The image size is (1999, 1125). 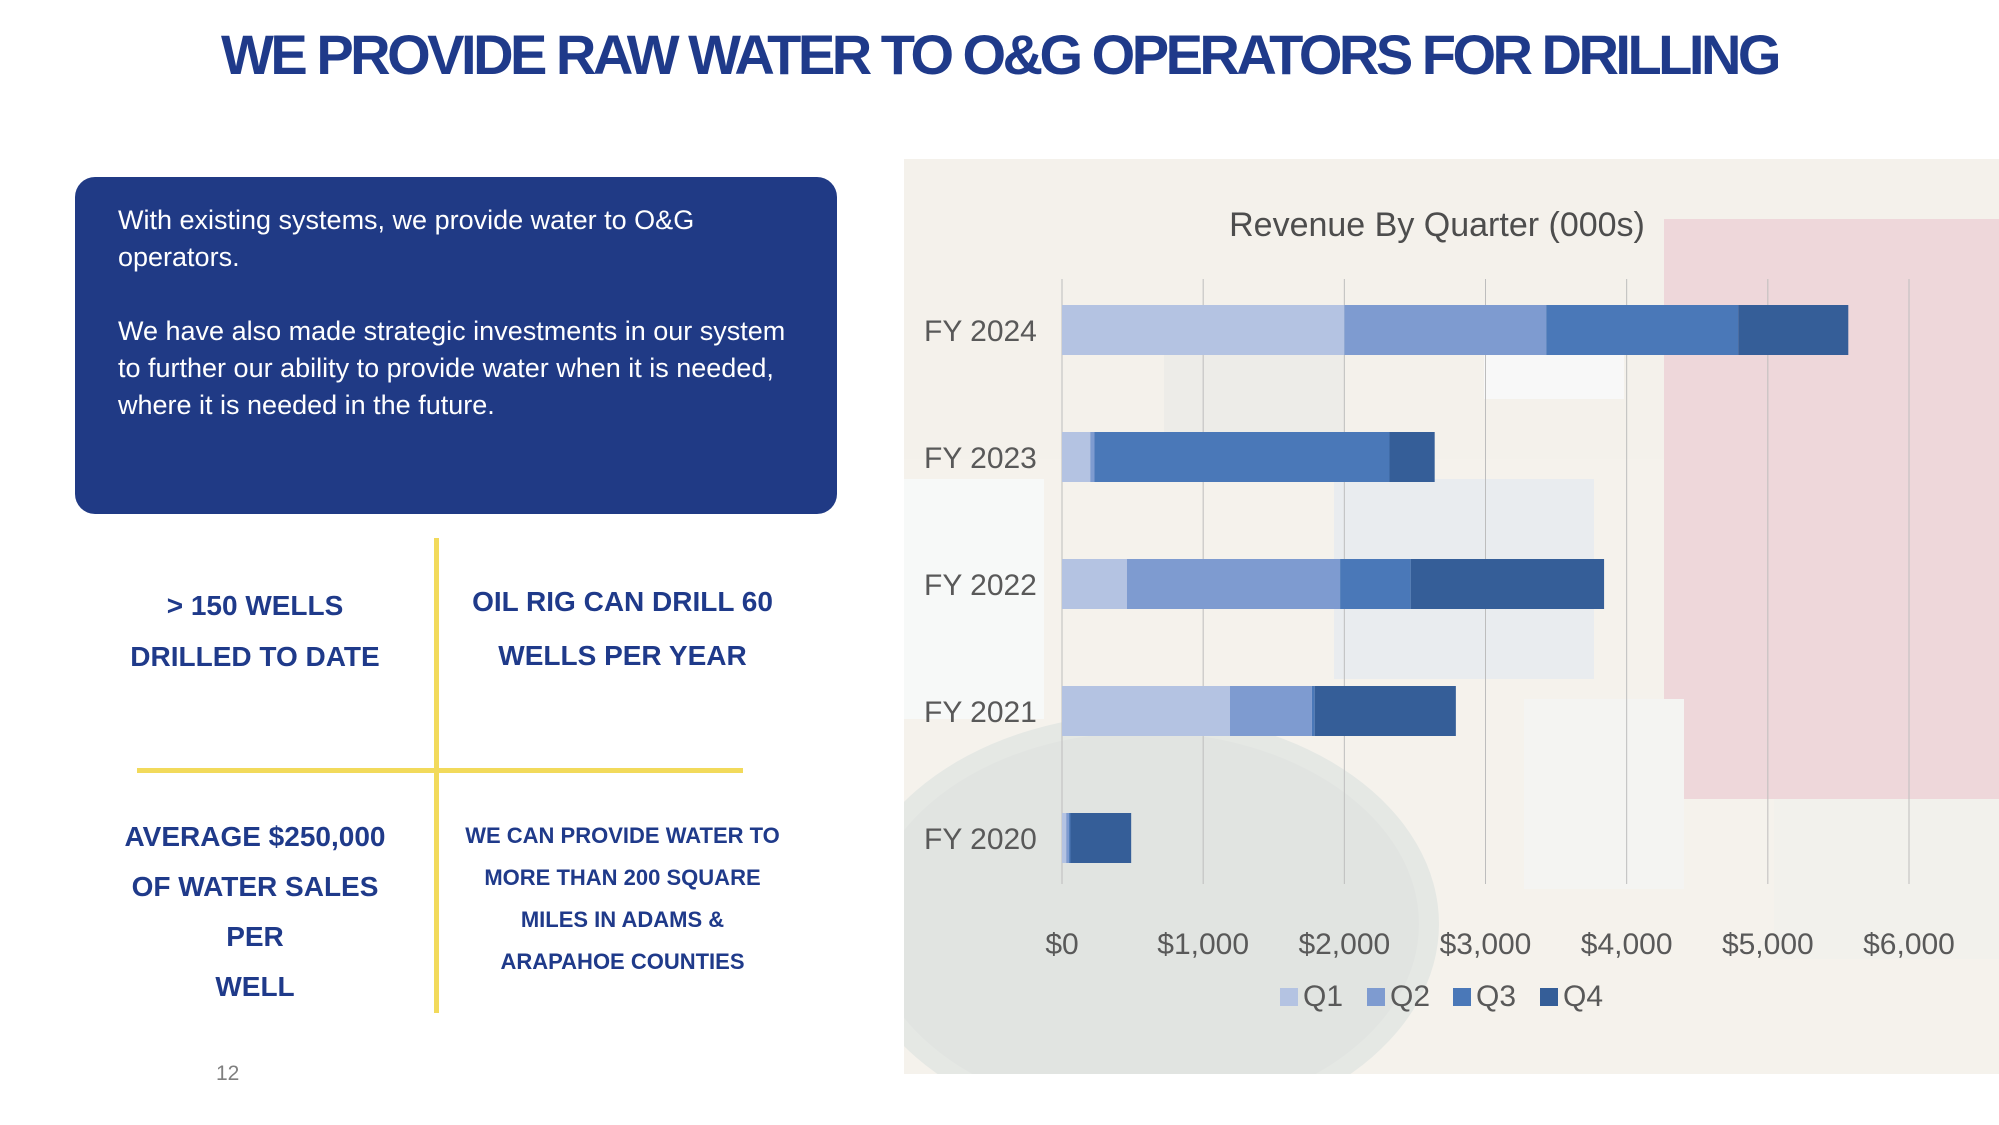 What do you see at coordinates (228, 1073) in the screenshot?
I see `page-number: 12` at bounding box center [228, 1073].